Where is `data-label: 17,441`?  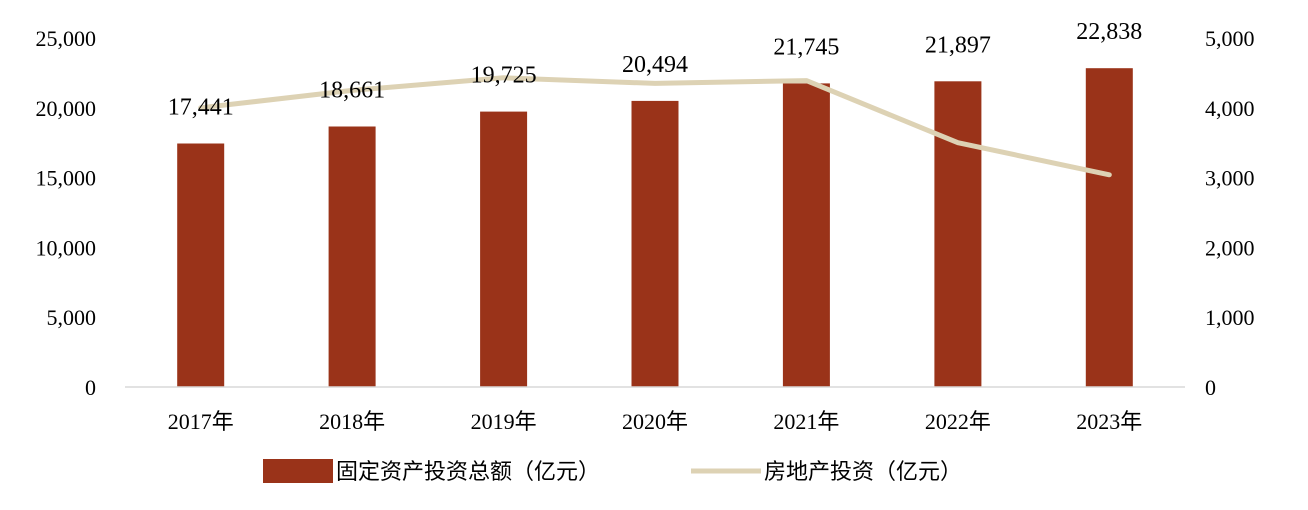 data-label: 17,441 is located at coordinates (201, 108).